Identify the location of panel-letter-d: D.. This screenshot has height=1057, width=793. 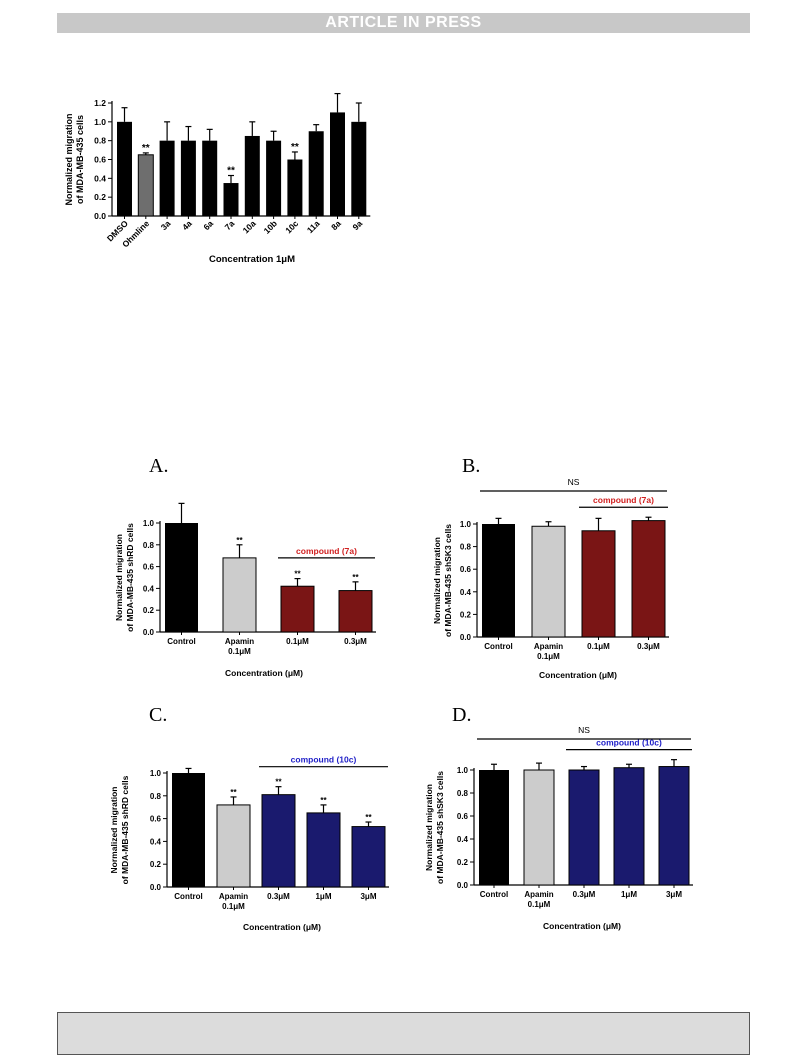
(462, 715).